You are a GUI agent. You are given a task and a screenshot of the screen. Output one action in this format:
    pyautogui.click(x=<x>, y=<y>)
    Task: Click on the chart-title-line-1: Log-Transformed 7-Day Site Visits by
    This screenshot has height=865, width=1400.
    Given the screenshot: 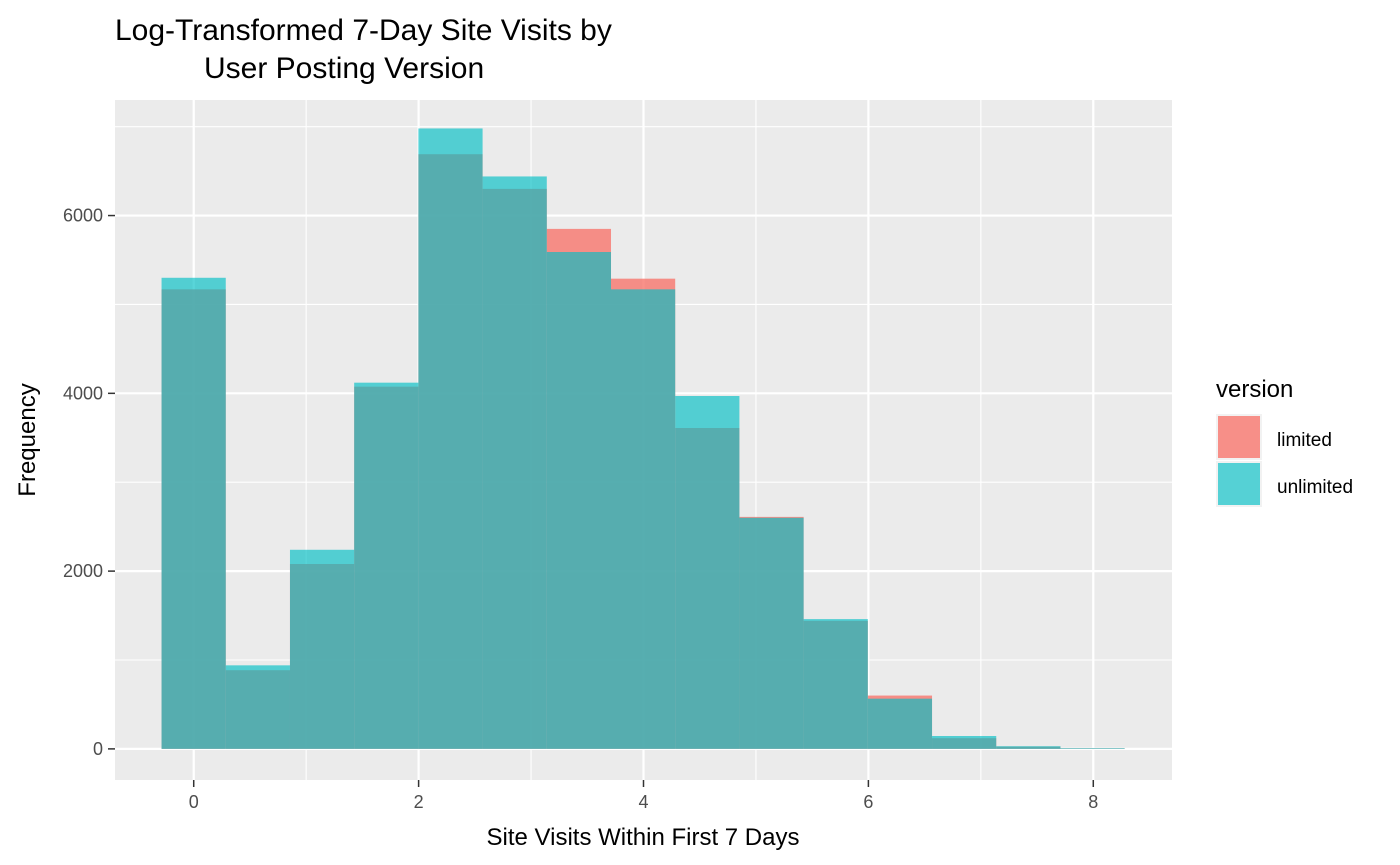 What is the action you would take?
    pyautogui.click(x=363, y=30)
    